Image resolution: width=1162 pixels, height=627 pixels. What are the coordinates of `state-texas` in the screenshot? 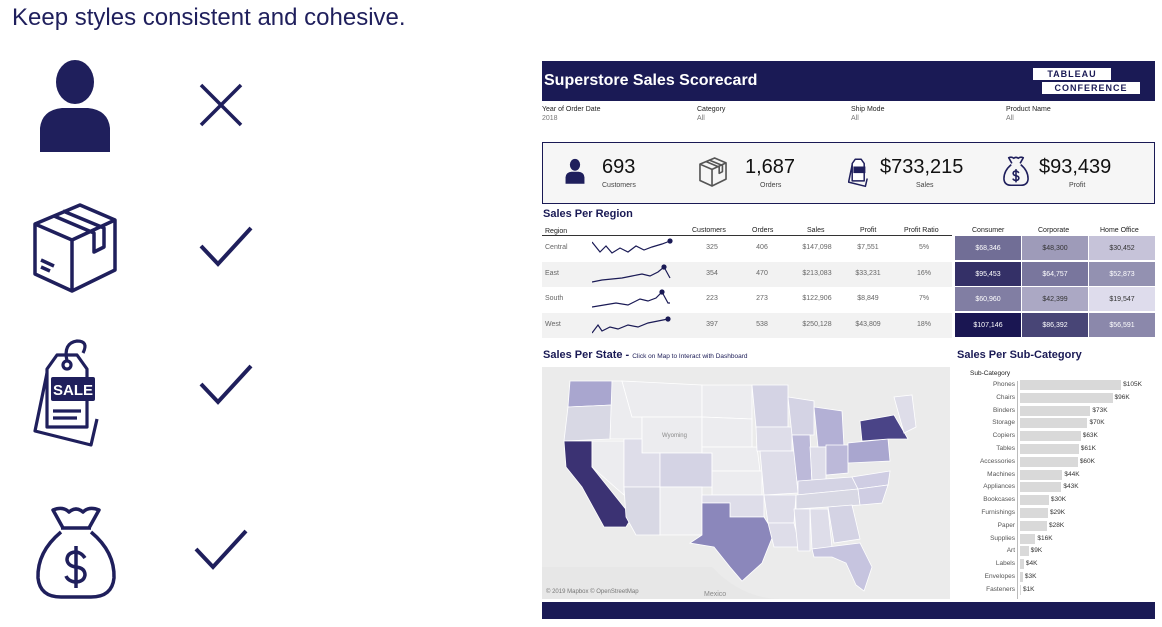 It's located at (731, 542).